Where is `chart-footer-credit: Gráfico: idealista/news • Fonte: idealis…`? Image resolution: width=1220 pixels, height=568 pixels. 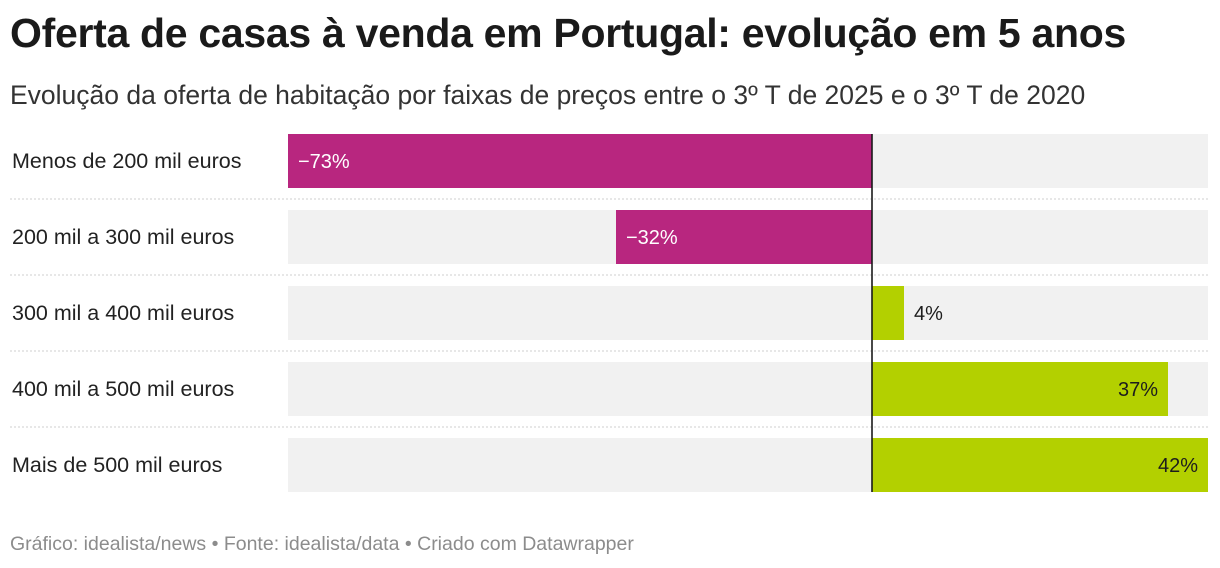 chart-footer-credit: Gráfico: idealista/news • Fonte: idealis… is located at coordinates (322, 544).